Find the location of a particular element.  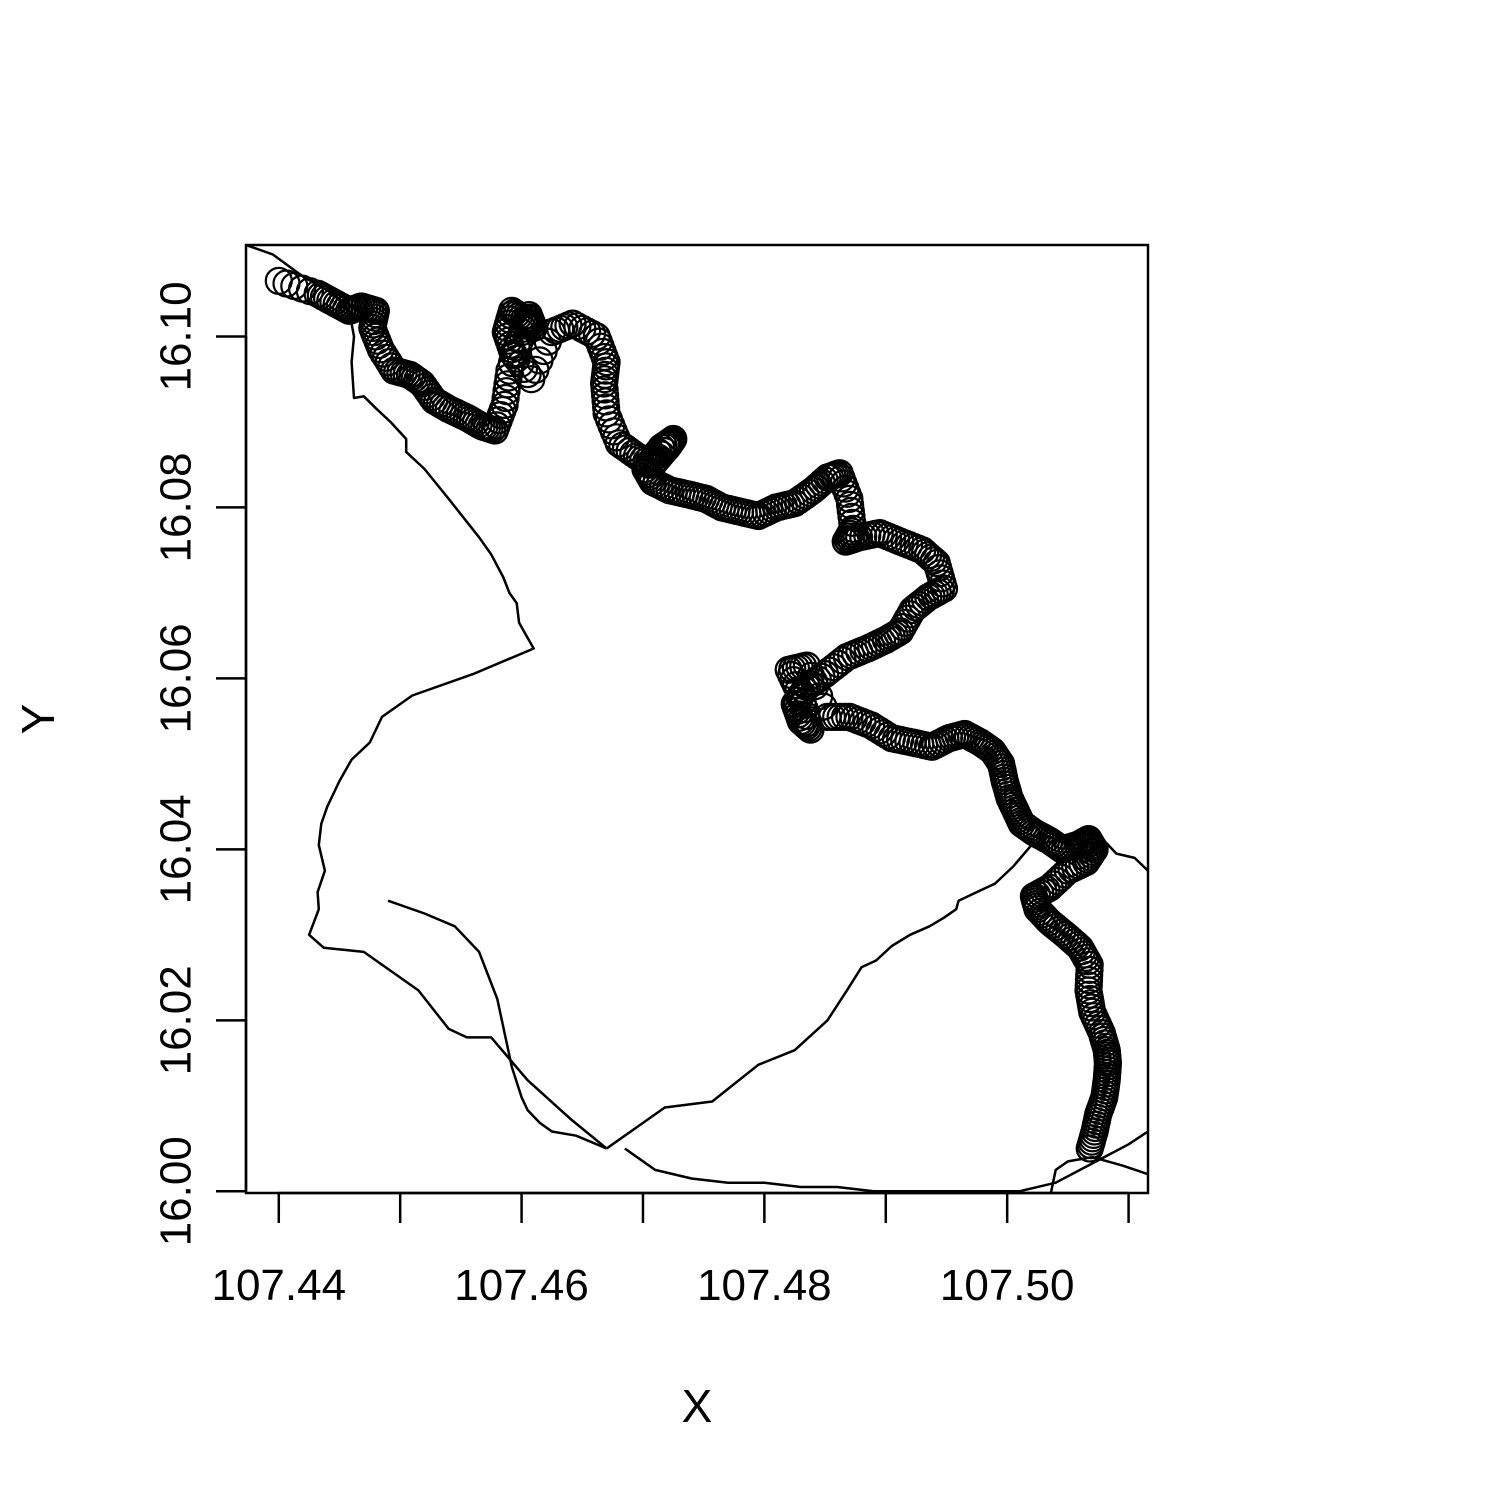

y-tick-label: 16.04 is located at coordinates (176, 849).